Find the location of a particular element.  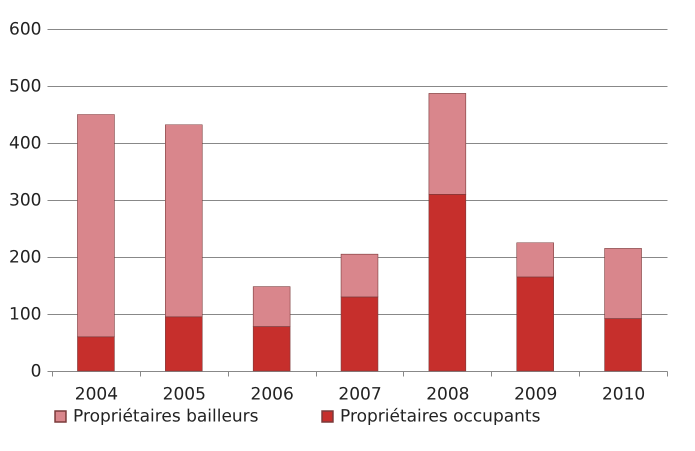

x-tick-label: 2006 is located at coordinates (272, 394).